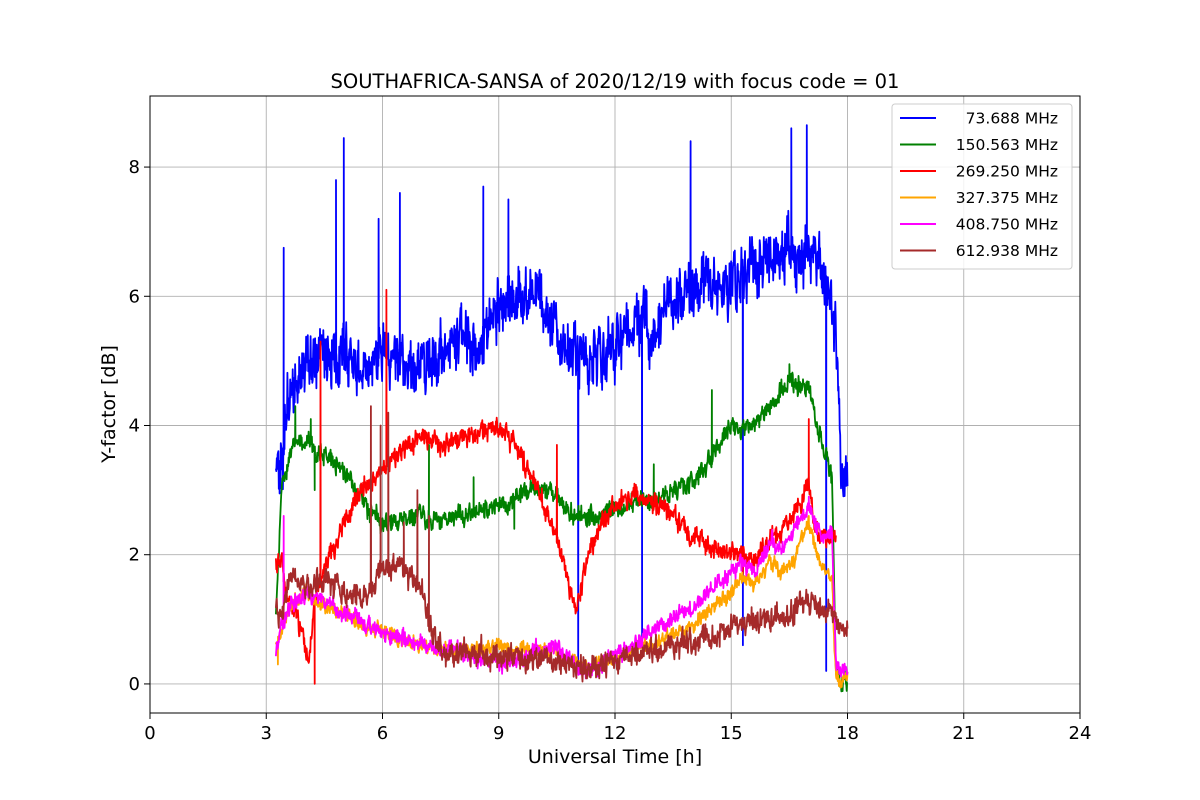  Describe the element at coordinates (963, 733) in the screenshot. I see `x-tick-label: 21` at that location.